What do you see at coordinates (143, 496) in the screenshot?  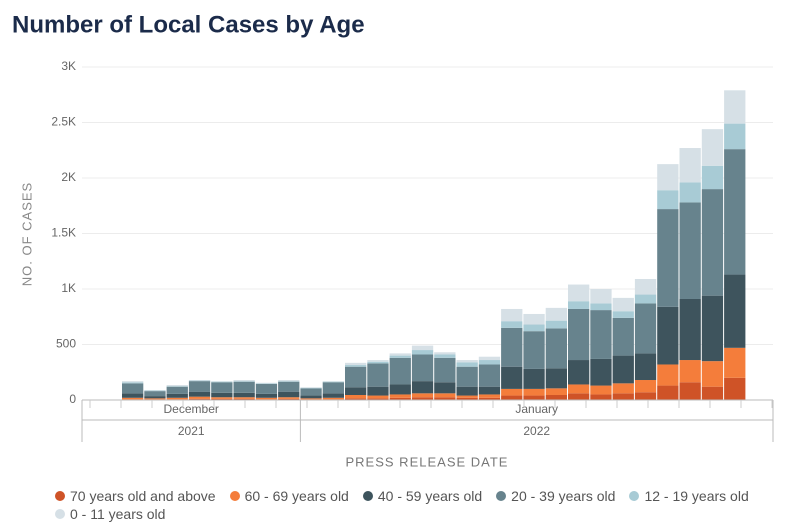 I see `legend-label: 70 years old and above` at bounding box center [143, 496].